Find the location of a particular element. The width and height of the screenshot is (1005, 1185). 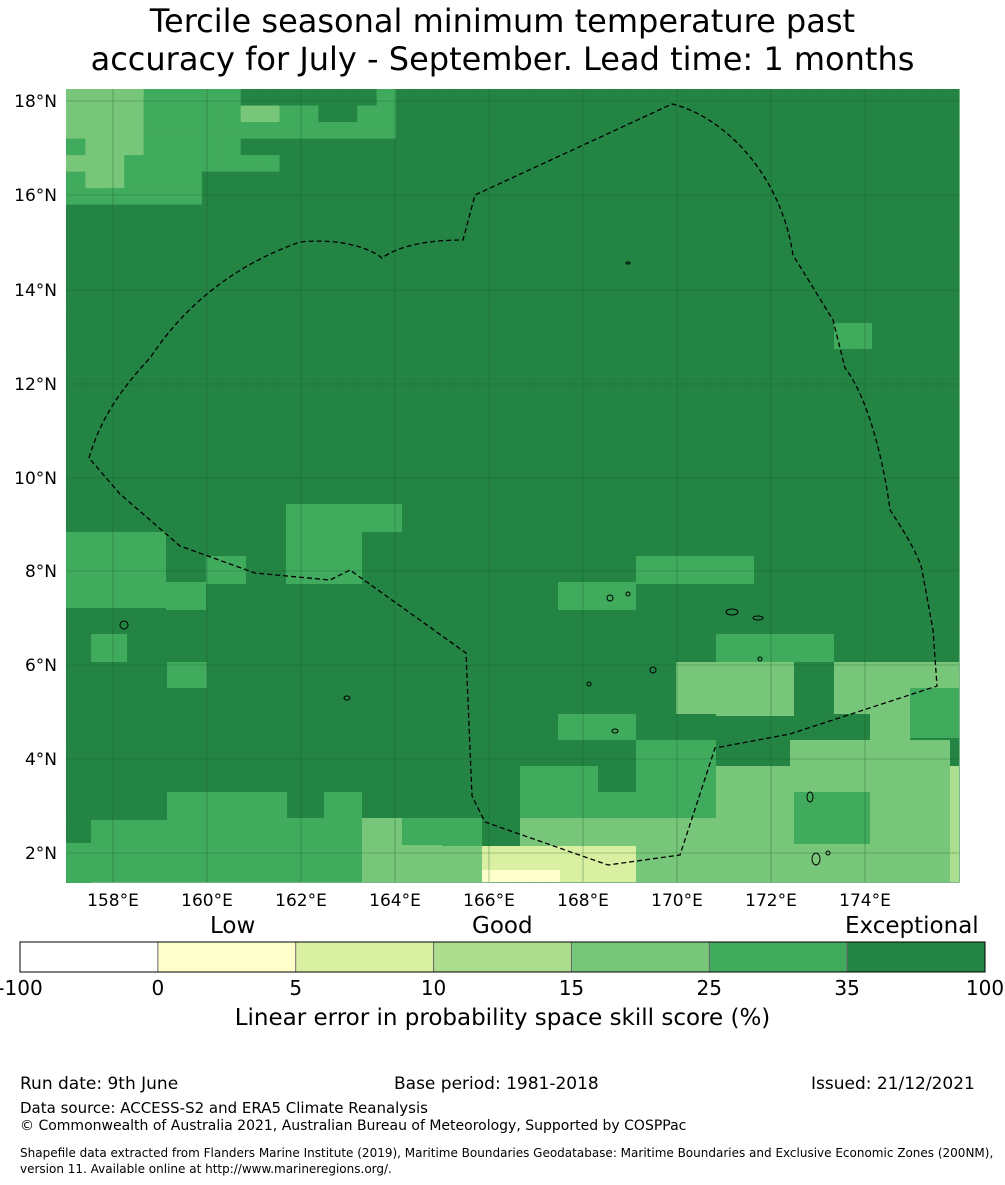

lon-tick-label: 174°E is located at coordinates (865, 901).